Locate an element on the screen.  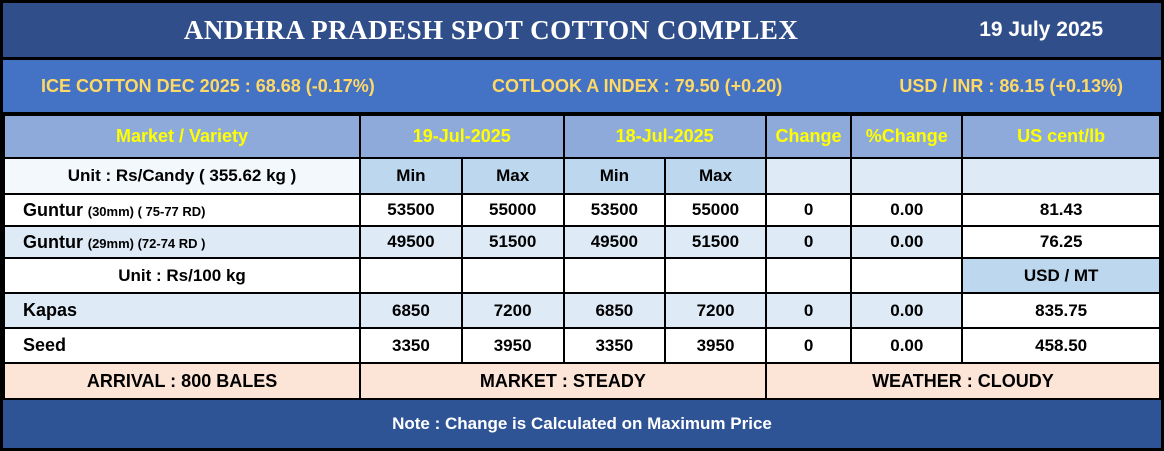
market-status-cell: MARKET : STEADY is located at coordinates (563, 381).